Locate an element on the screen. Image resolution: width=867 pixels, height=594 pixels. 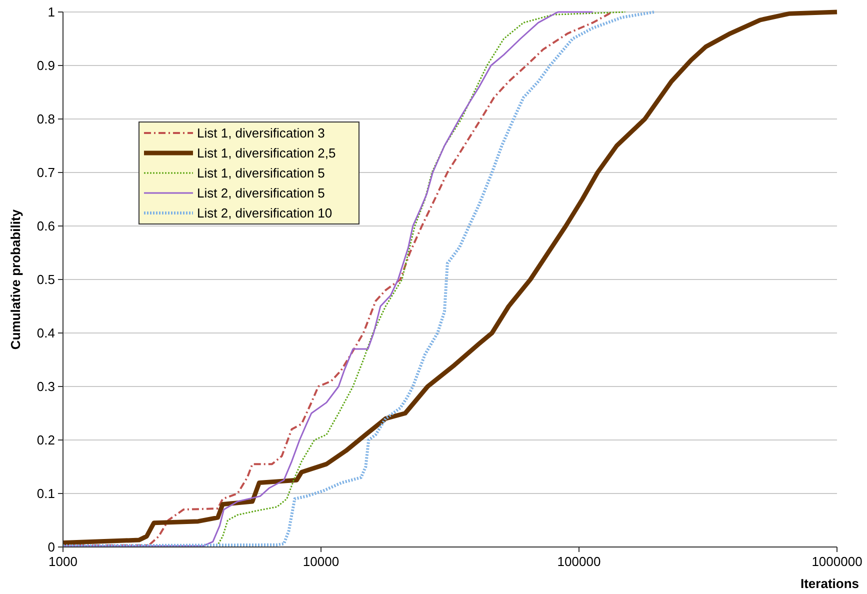
y-tick-label: 0.7 is located at coordinates (45, 172).